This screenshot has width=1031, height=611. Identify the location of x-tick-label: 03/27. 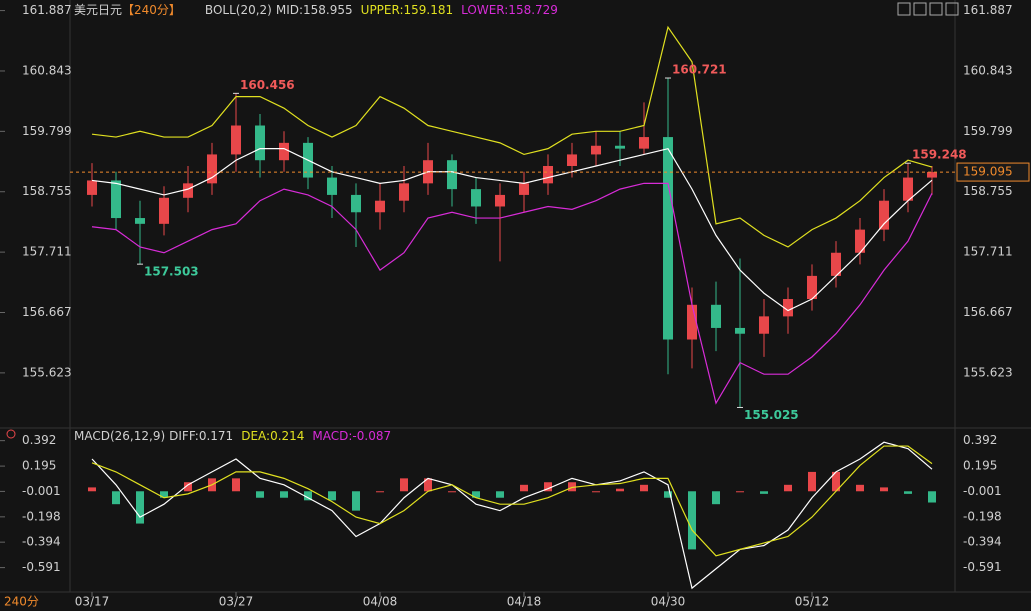
(236, 602).